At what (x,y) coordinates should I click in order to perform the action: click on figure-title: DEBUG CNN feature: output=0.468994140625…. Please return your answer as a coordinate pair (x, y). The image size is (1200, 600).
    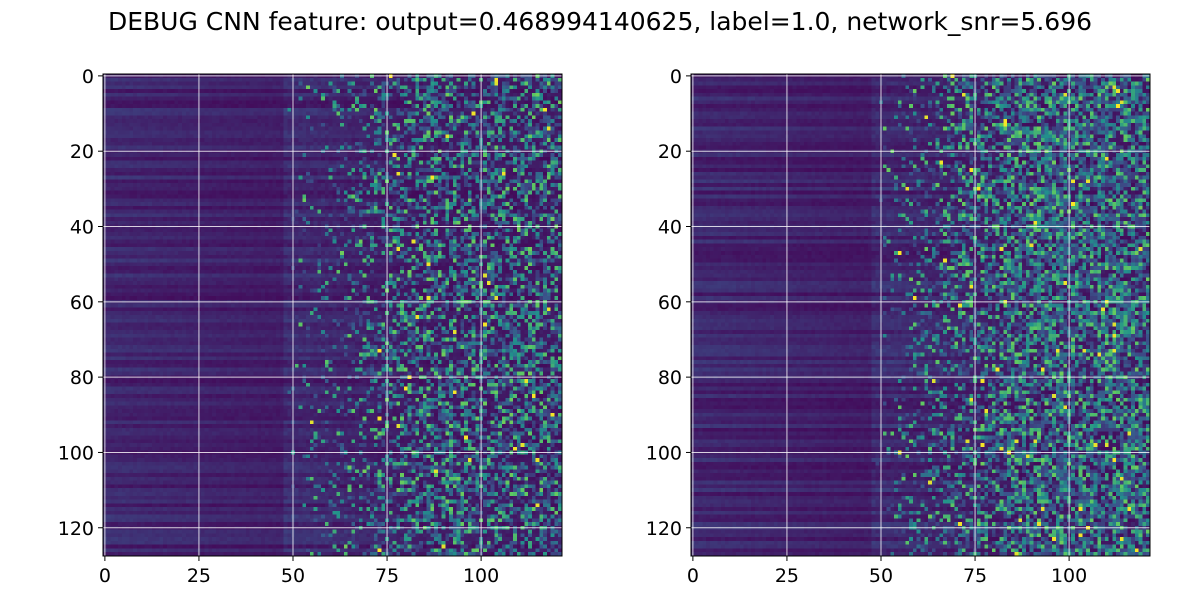
    Looking at the image, I should click on (600, 21).